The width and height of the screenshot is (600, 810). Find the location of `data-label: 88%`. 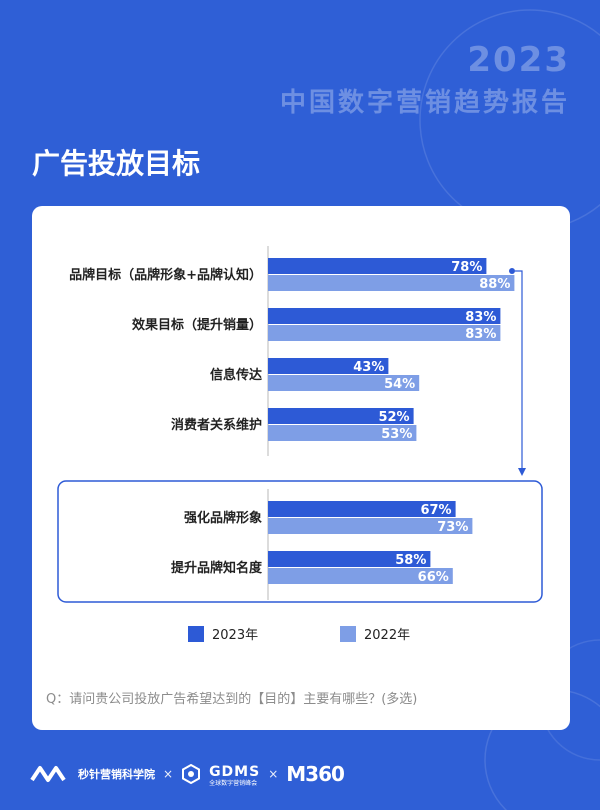

data-label: 88% is located at coordinates (494, 284).